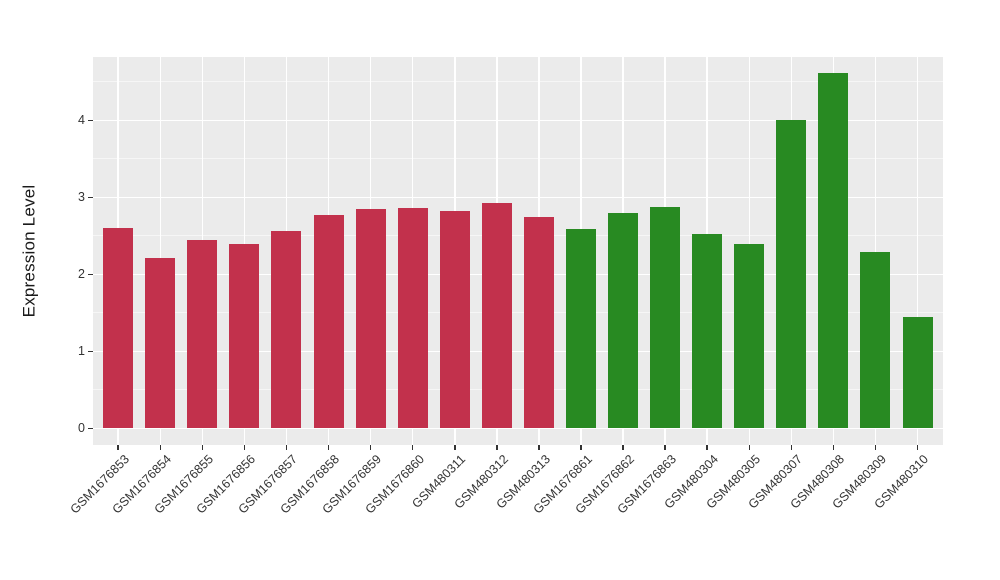 The width and height of the screenshot is (1000, 580). What do you see at coordinates (81, 427) in the screenshot?
I see `y-tick-label: 0` at bounding box center [81, 427].